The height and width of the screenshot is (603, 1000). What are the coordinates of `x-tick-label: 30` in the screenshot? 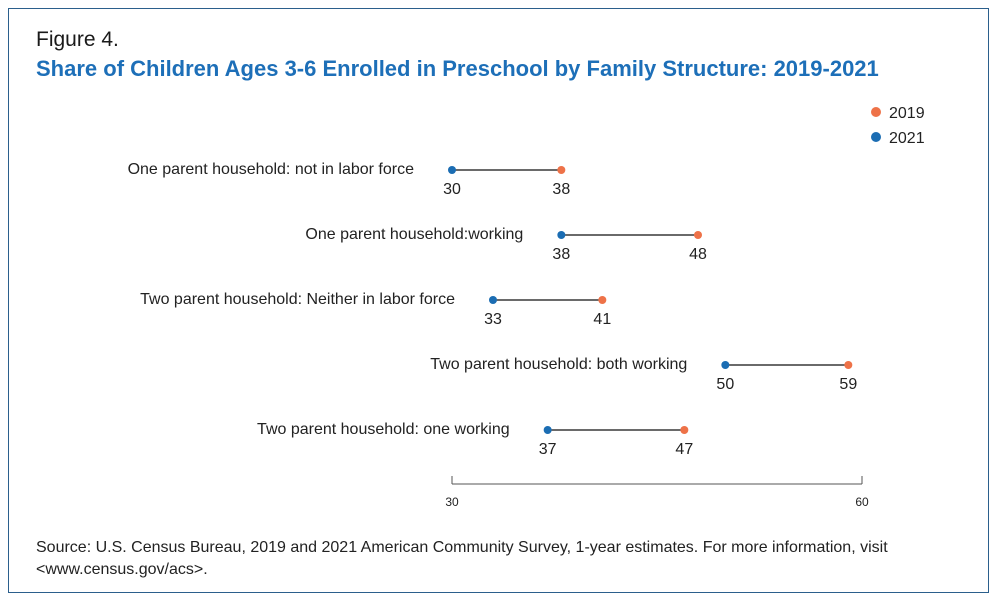 It's located at (452, 502).